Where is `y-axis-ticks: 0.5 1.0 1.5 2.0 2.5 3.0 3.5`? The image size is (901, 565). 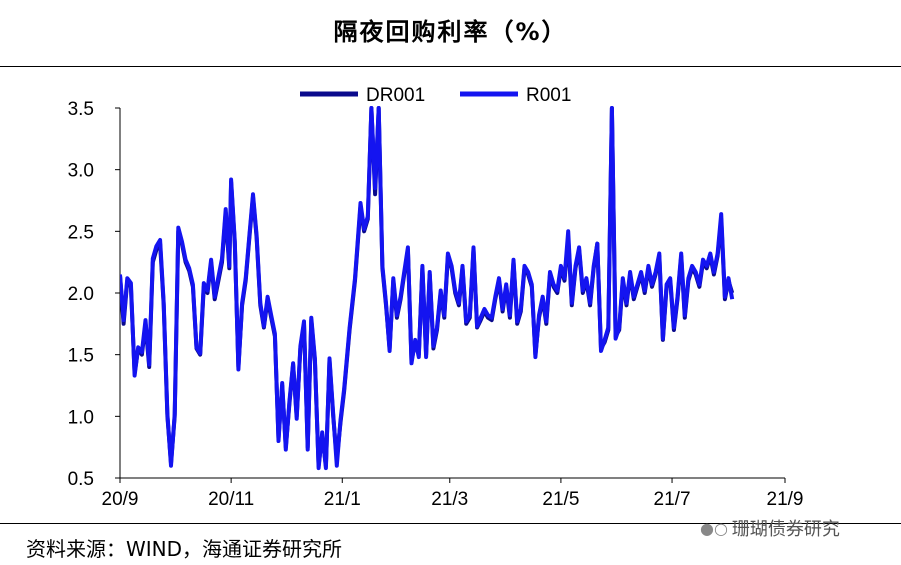
y-axis-ticks: 0.5 1.0 1.5 2.0 2.5 3.0 3.5 is located at coordinates (94, 294).